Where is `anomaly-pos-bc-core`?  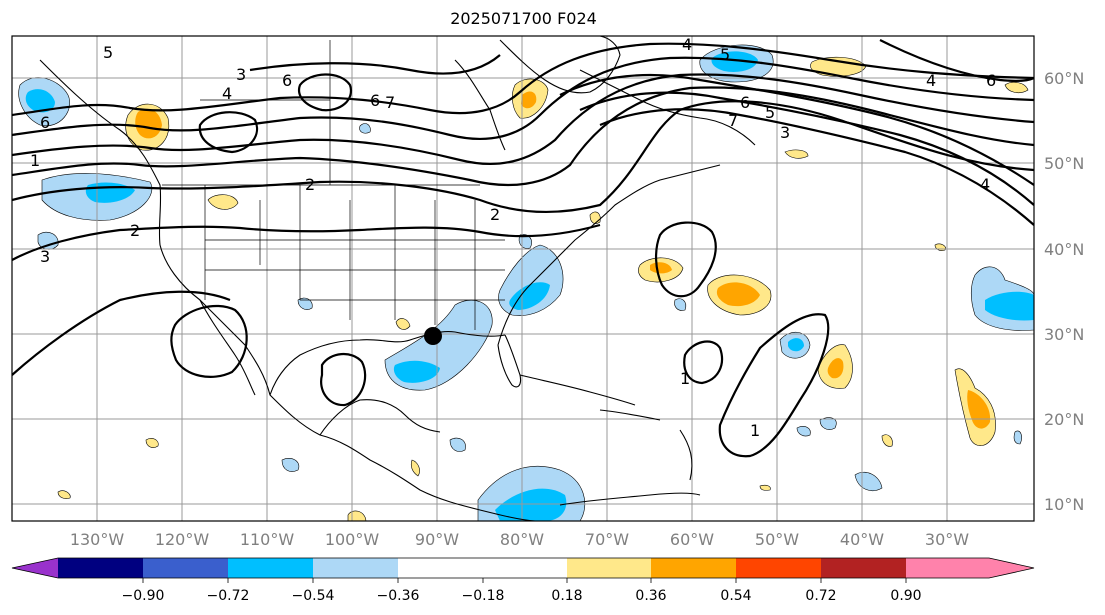
anomaly-pos-bc-core is located at coordinates (148, 123).